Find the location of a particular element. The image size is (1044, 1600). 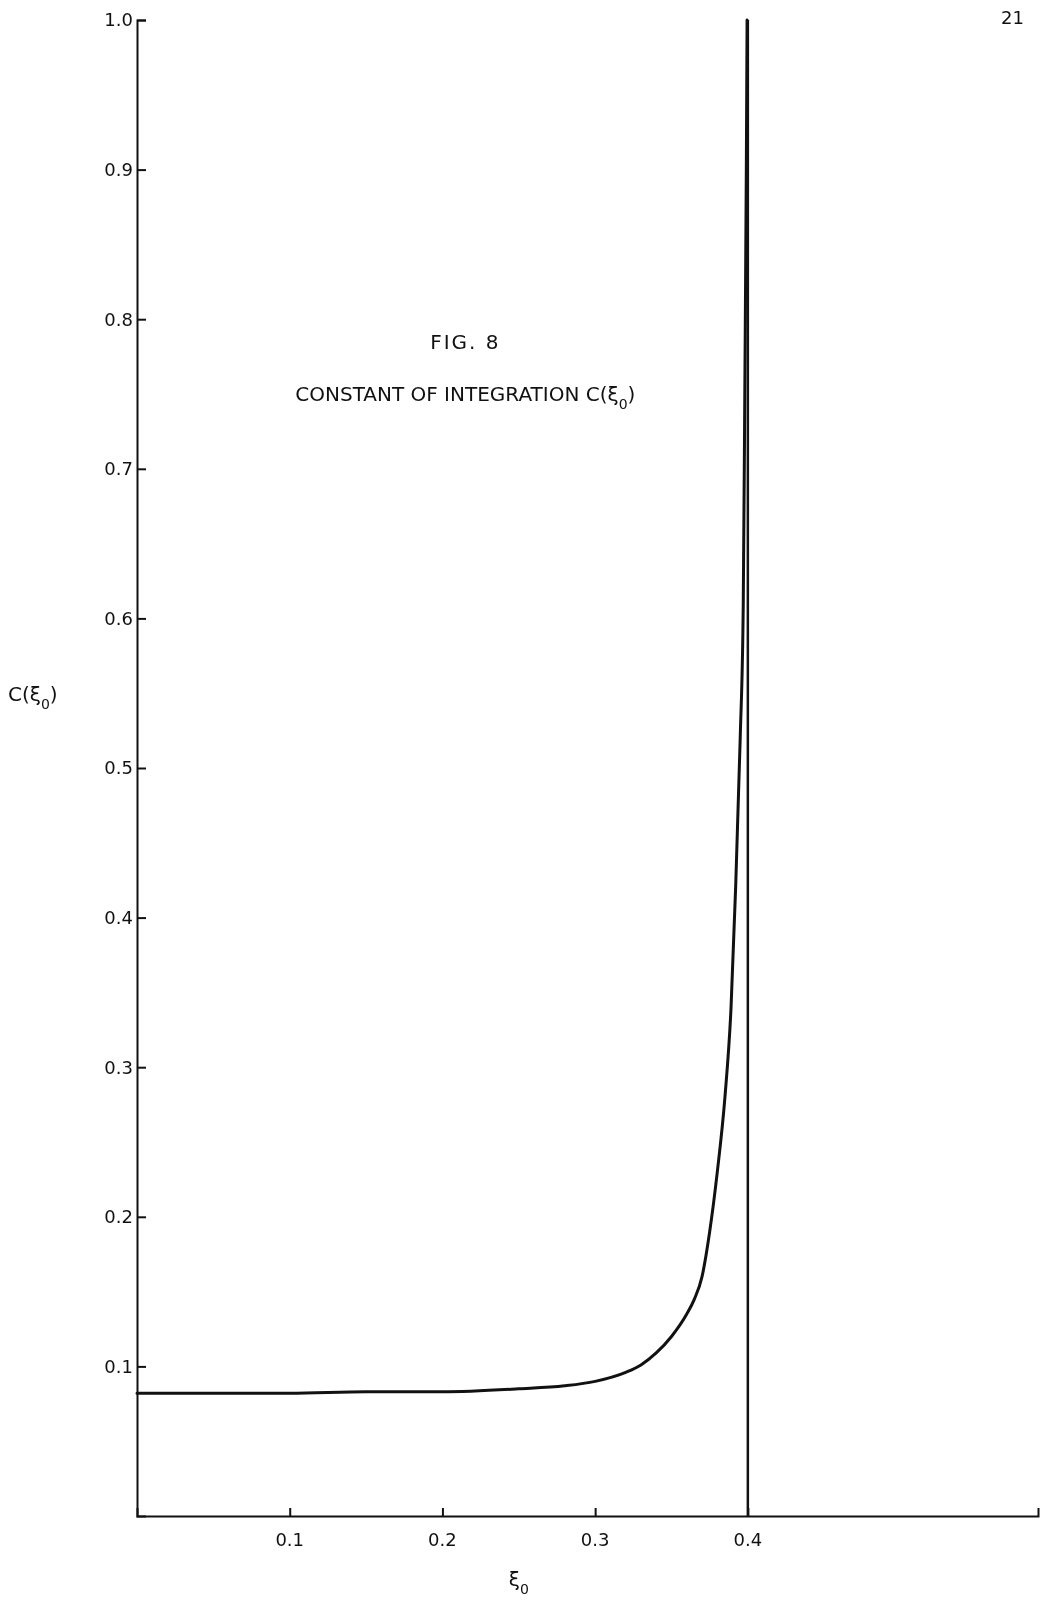

x-tick-label: 0.3 is located at coordinates (595, 1539).